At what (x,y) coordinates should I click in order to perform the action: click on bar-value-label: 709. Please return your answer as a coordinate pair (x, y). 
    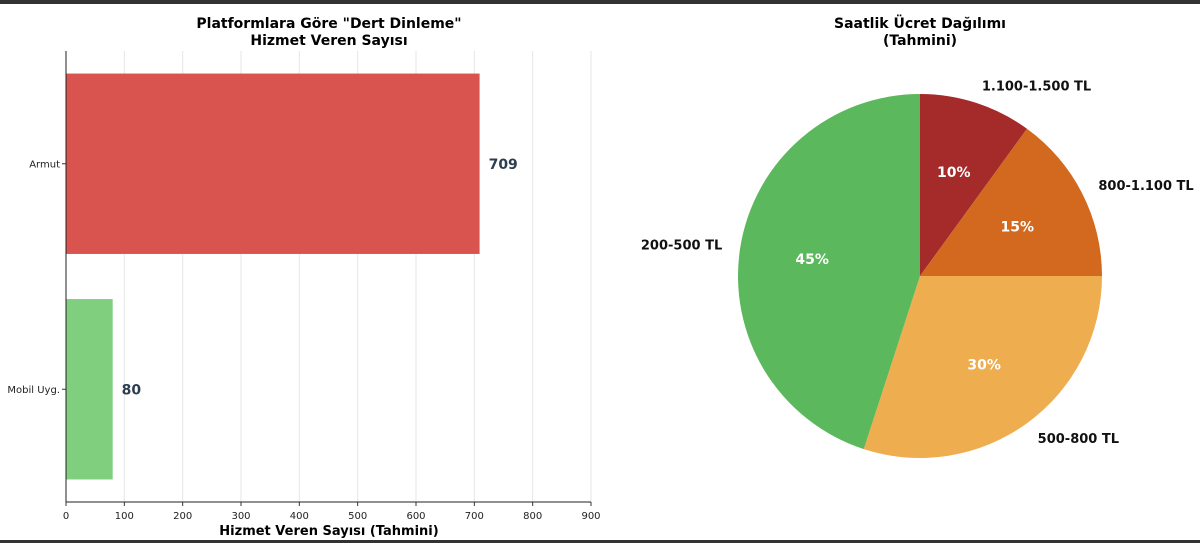
    Looking at the image, I should click on (503, 165).